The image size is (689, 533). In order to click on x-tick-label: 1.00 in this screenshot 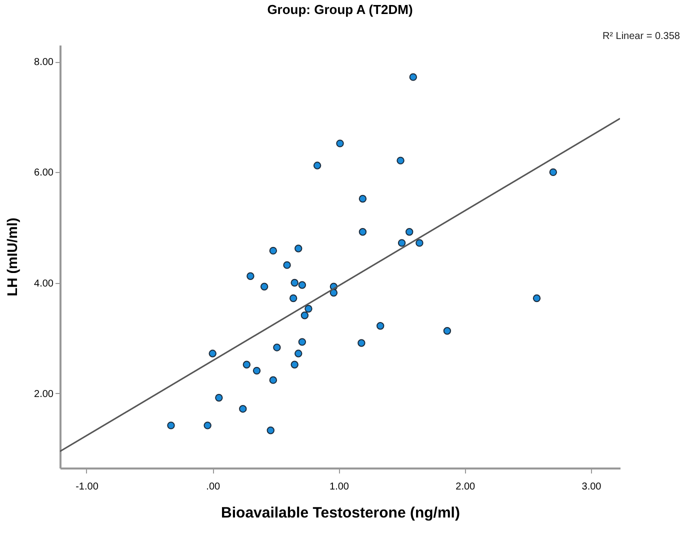, I will do `click(340, 487)`.